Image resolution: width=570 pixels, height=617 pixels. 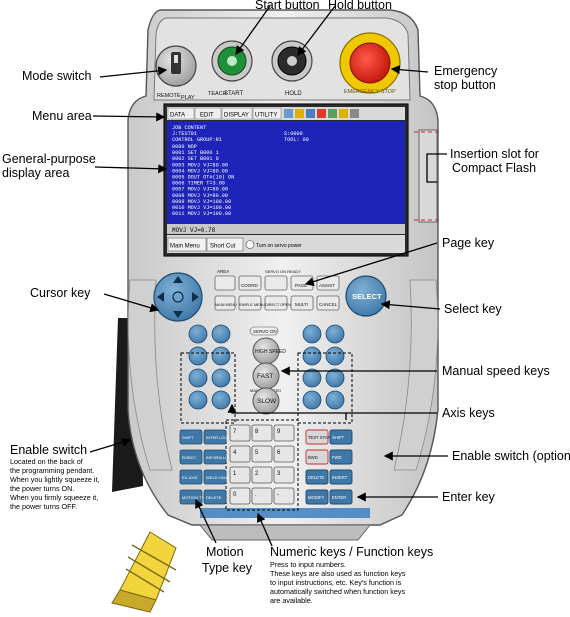 I want to click on leader-hold, so click(x=316, y=31).